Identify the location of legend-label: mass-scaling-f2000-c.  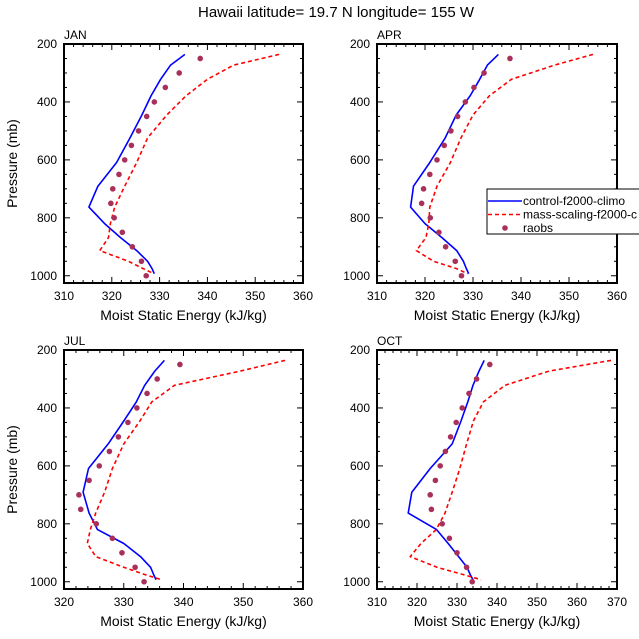
(580, 215).